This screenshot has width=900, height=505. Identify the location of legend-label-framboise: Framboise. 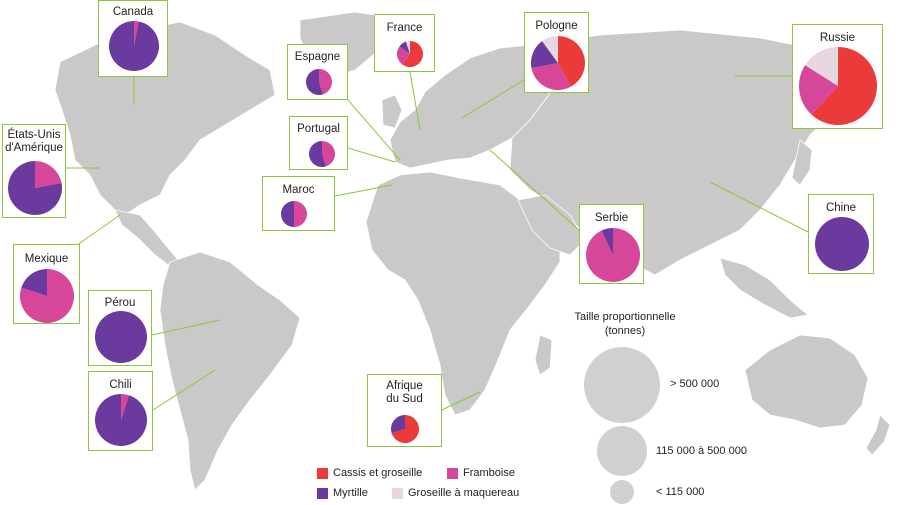
(489, 473).